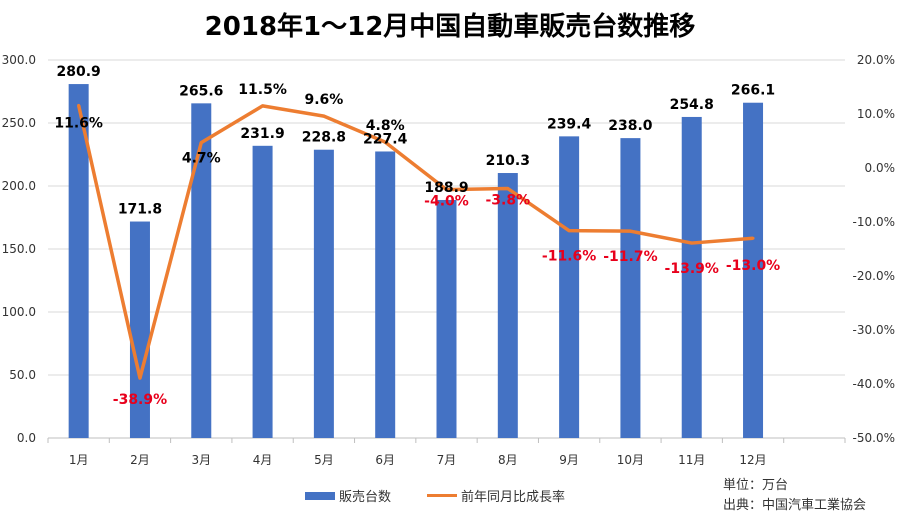 The image size is (900, 516). I want to click on line-data-label: 11.6%, so click(78, 123).